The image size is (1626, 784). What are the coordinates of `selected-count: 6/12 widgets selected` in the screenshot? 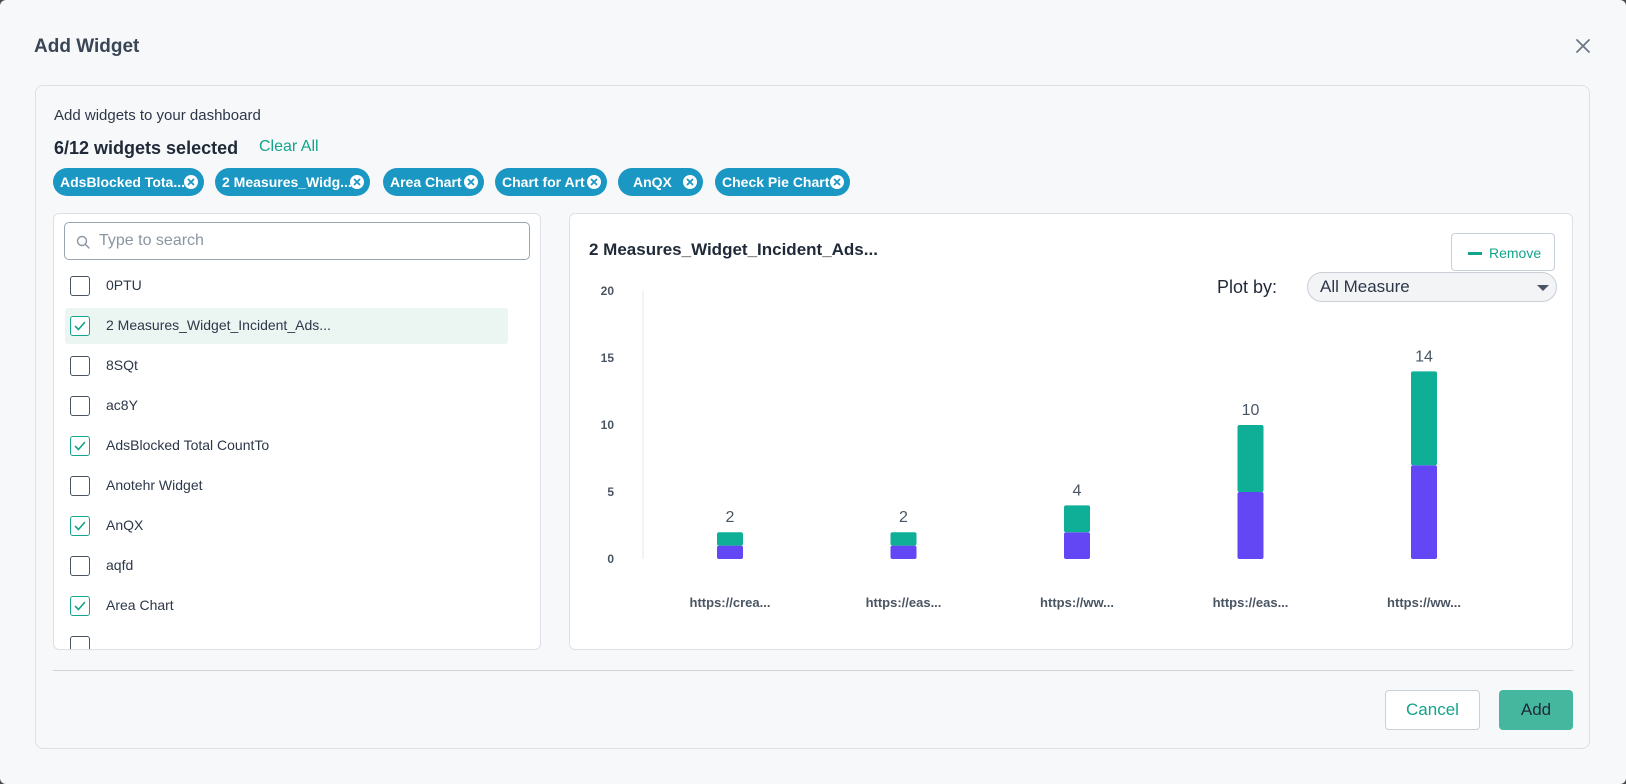 It's located at (146, 148).